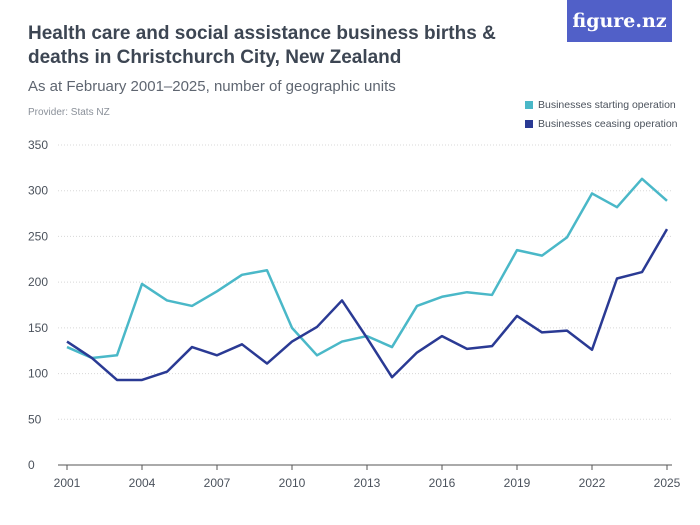 The height and width of the screenshot is (525, 700). What do you see at coordinates (217, 483) in the screenshot?
I see `x-tick-label: 2007` at bounding box center [217, 483].